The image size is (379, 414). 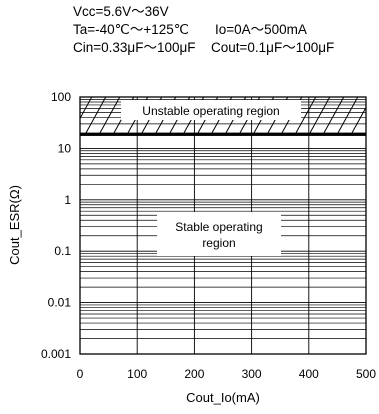 What do you see at coordinates (80, 374) in the screenshot?
I see `x-tick-label: 0` at bounding box center [80, 374].